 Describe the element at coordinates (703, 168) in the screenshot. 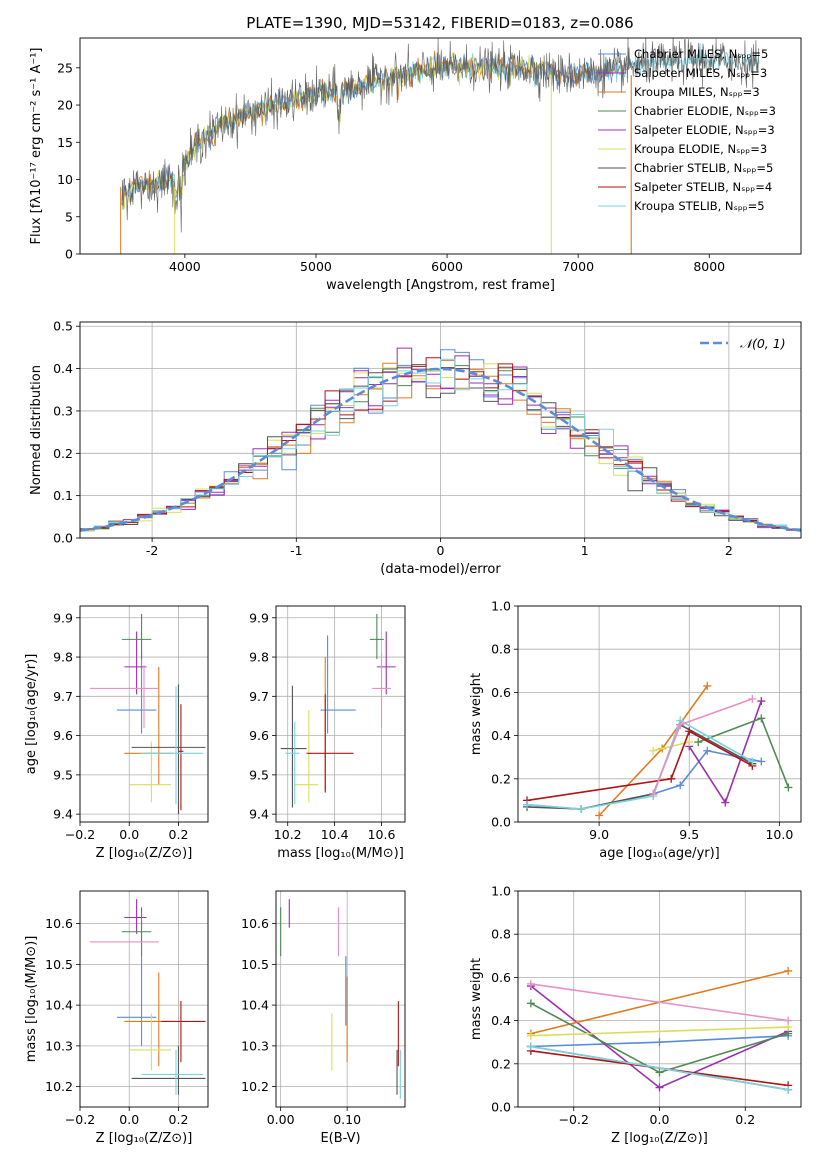

I see `legend-entry: Chabrier STELIB, Nₛₚₚ=5` at that location.